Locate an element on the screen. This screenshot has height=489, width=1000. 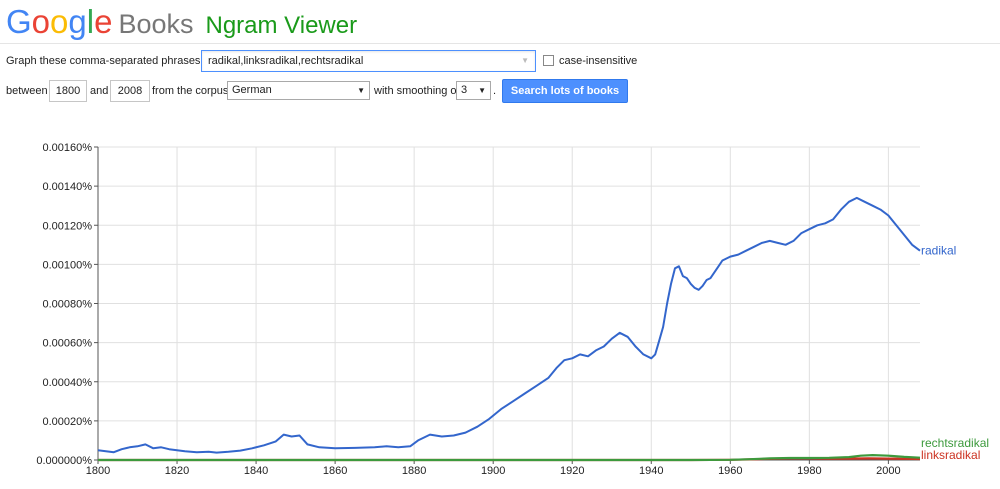
x-tick-label: 1860 is located at coordinates (335, 471).